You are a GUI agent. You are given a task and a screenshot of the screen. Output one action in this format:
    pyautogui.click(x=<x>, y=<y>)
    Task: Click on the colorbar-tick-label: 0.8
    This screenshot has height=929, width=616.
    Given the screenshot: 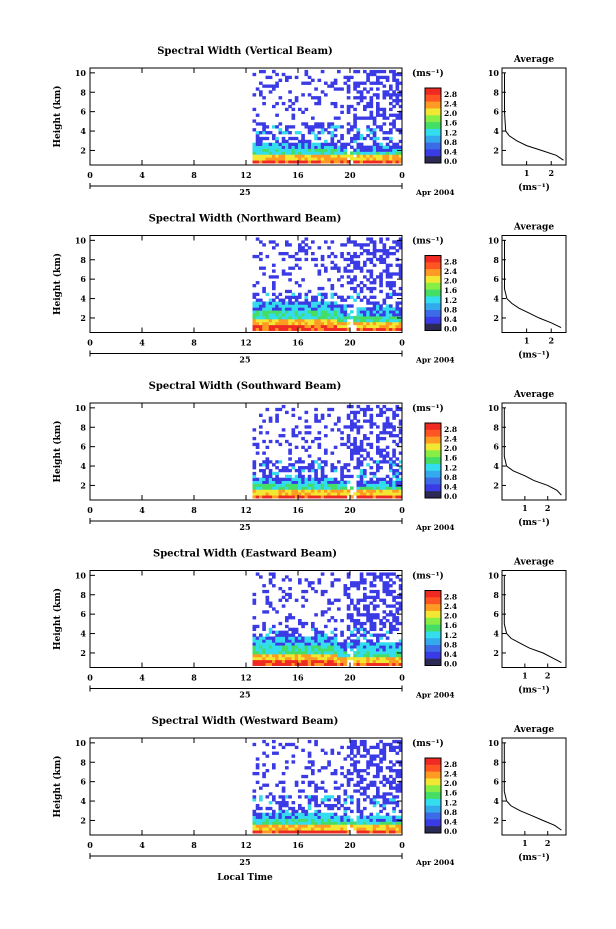 What is the action you would take?
    pyautogui.click(x=450, y=309)
    